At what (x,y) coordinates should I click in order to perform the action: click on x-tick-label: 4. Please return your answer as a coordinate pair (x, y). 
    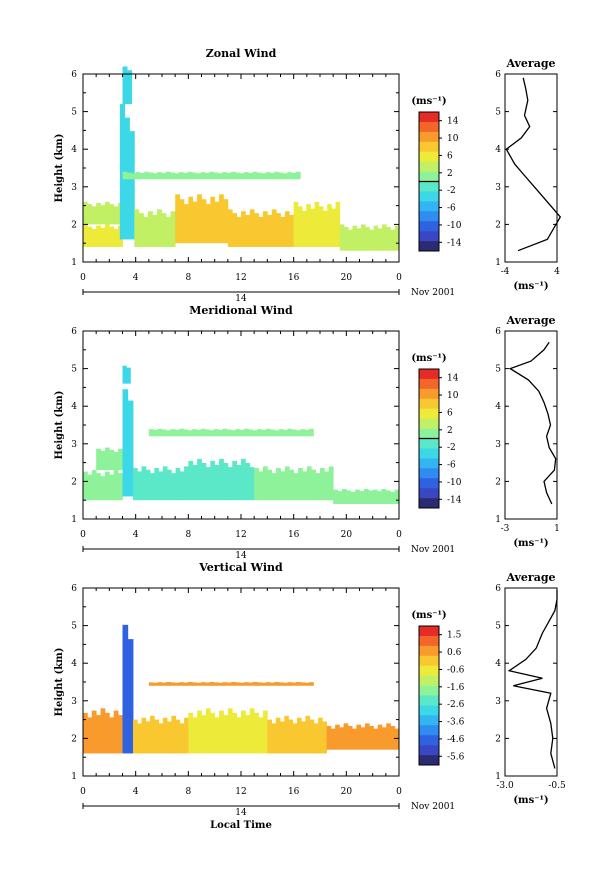
    Looking at the image, I should click on (136, 792).